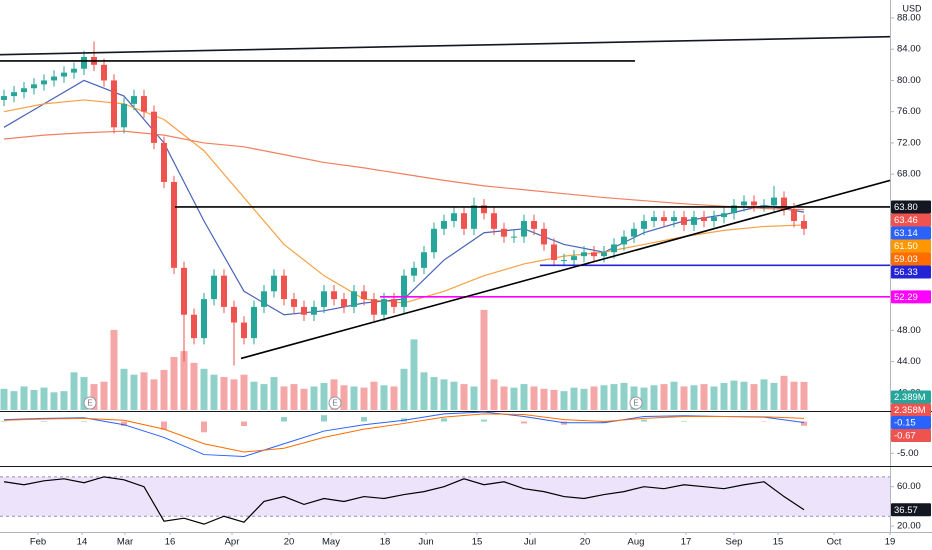 The height and width of the screenshot is (550, 932). What do you see at coordinates (909, 174) in the screenshot?
I see `y-tick-label: 68.00` at bounding box center [909, 174].